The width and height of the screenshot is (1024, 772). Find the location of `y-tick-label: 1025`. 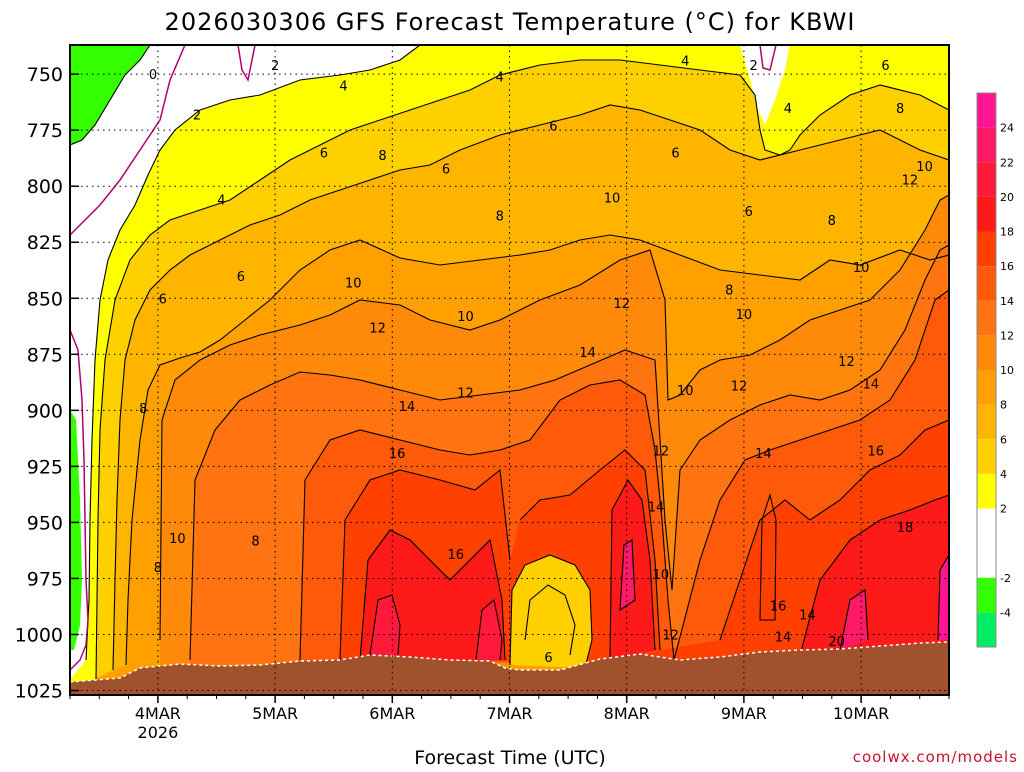

y-tick-label: 1025 is located at coordinates (39, 692).